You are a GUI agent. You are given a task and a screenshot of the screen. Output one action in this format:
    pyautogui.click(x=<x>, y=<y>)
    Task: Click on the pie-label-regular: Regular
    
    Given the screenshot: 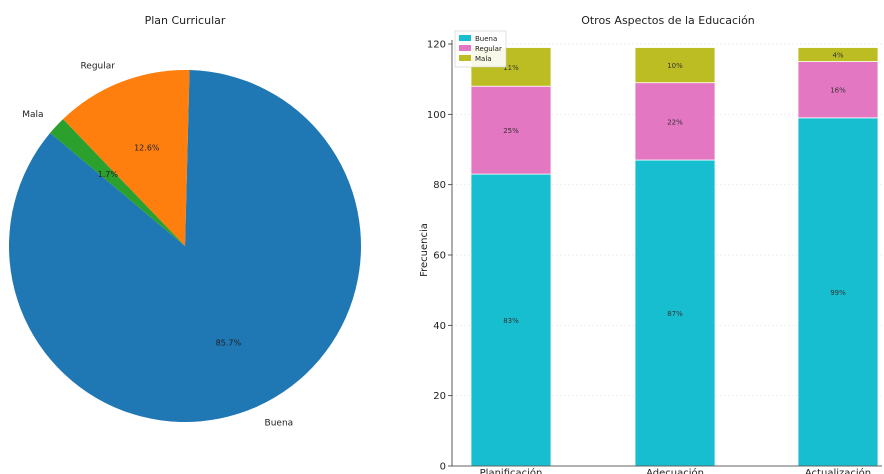 What is the action you would take?
    pyautogui.click(x=97, y=67)
    